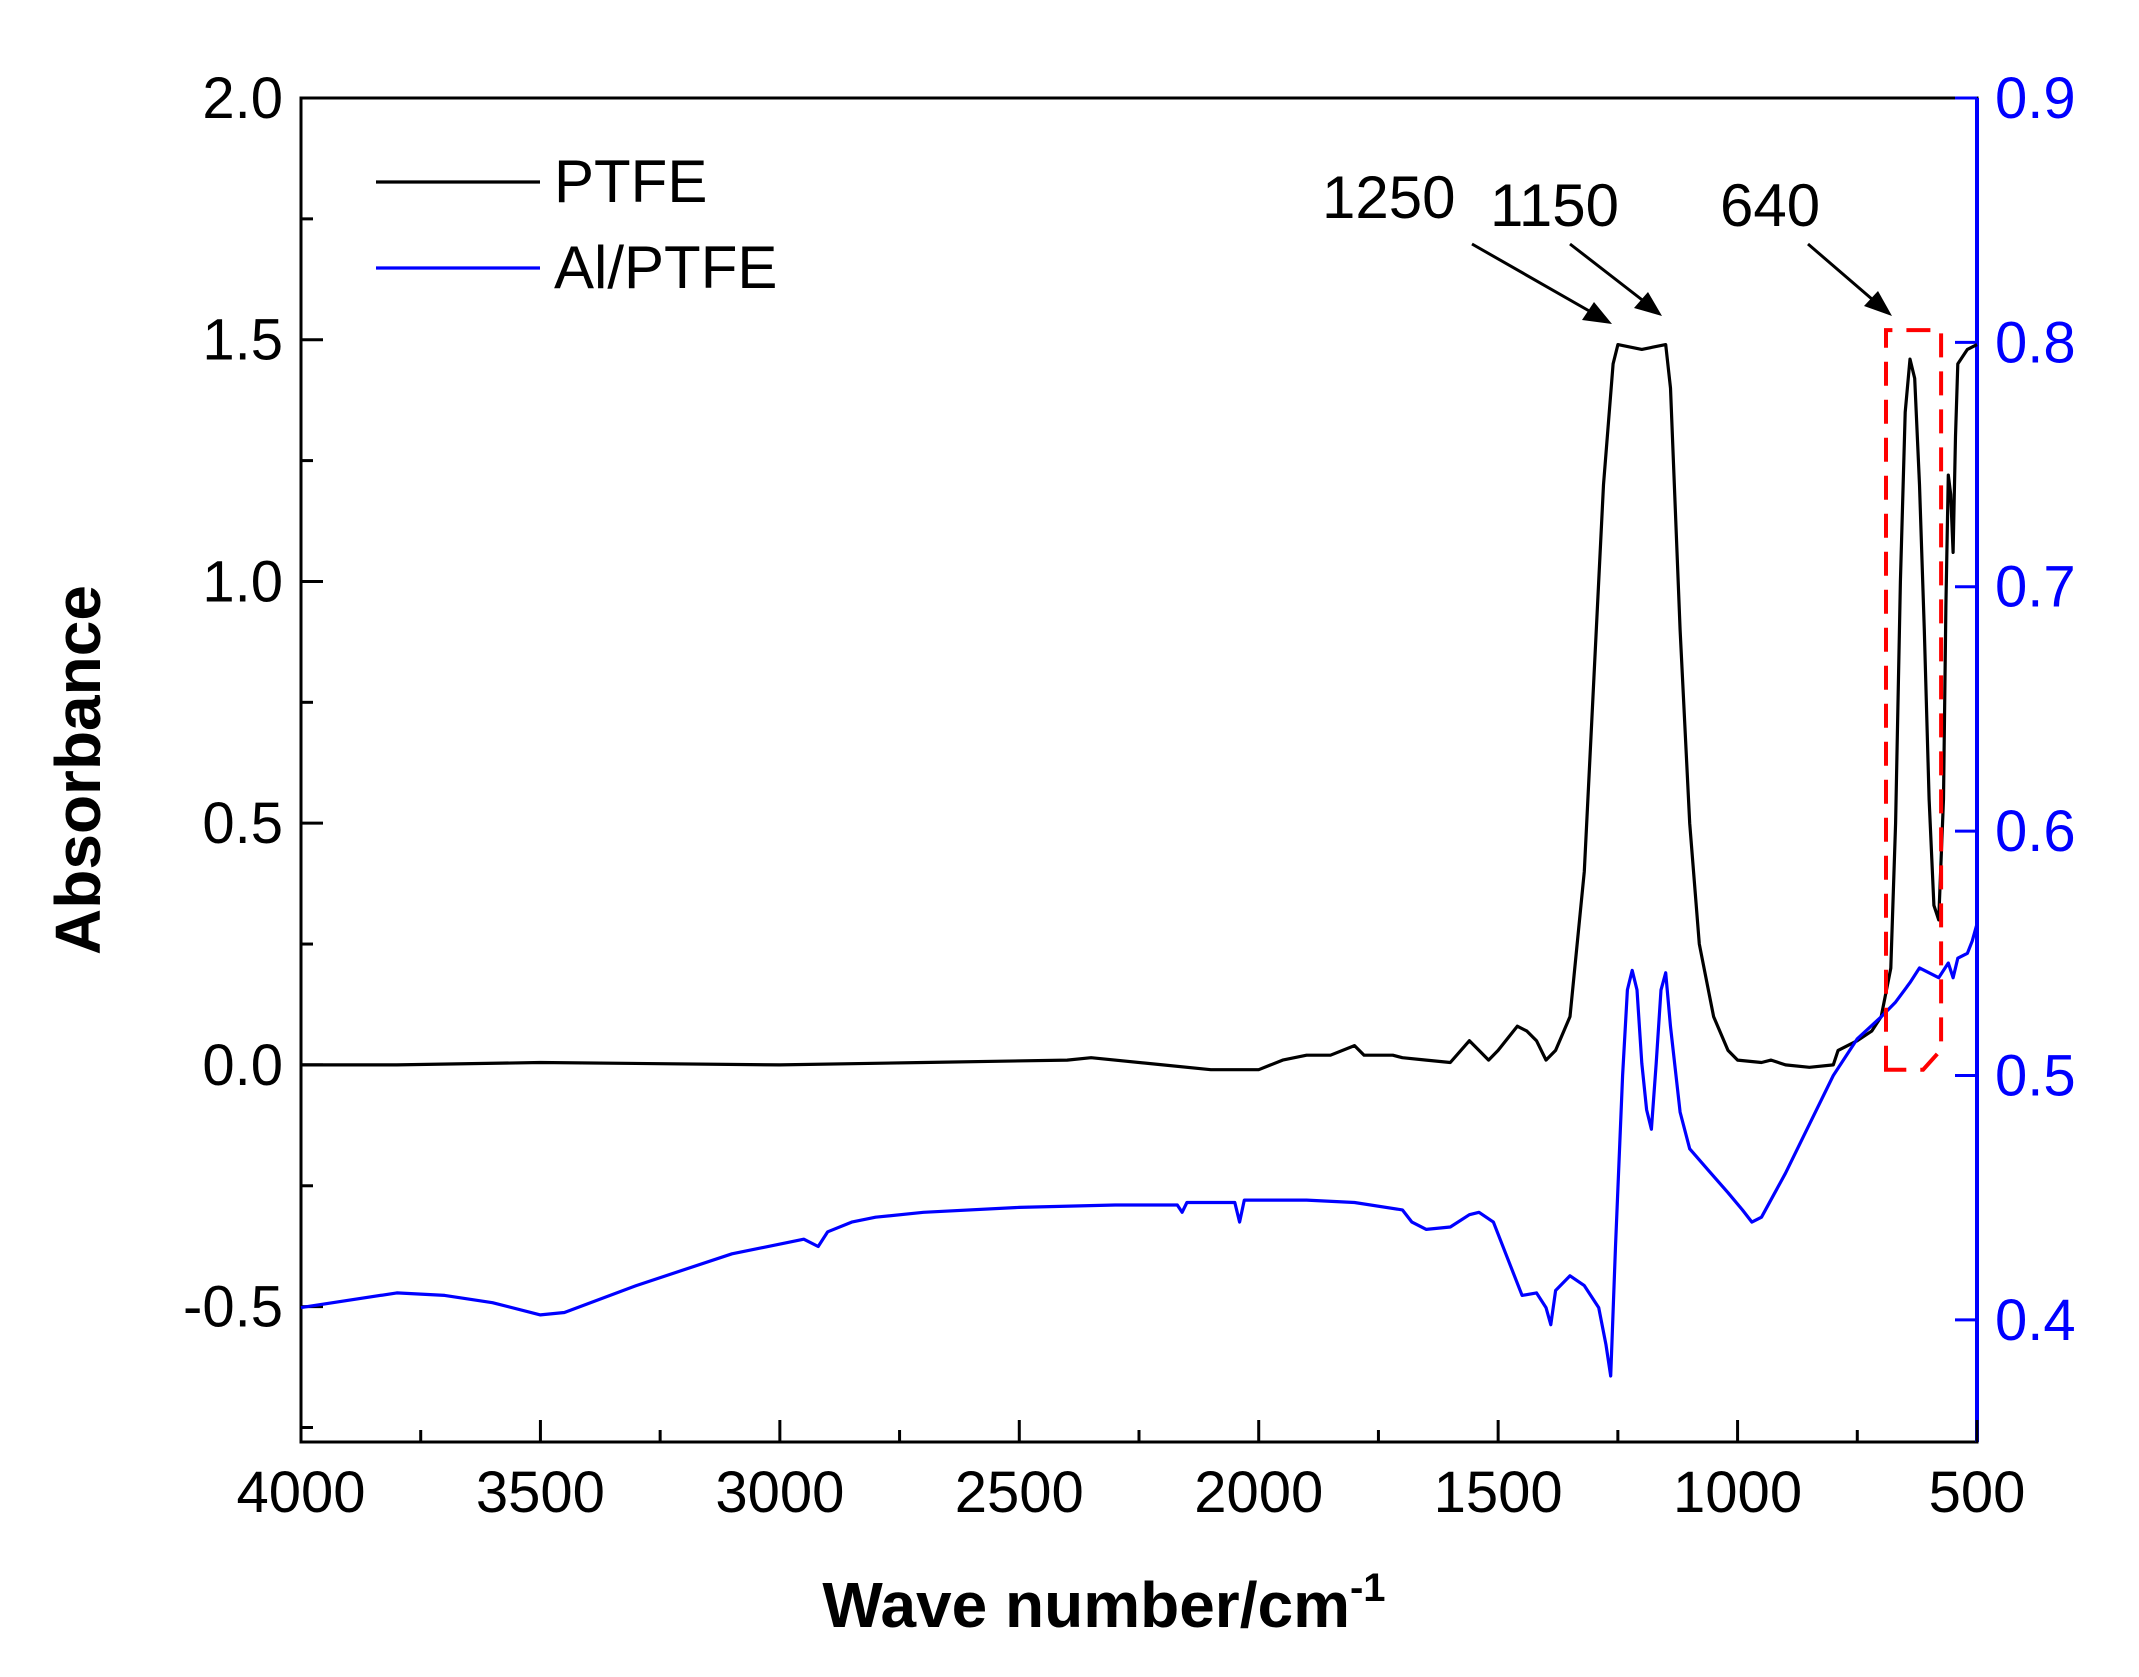  Describe the element at coordinates (779, 1492) in the screenshot. I see `x-tick-label: 3000` at that location.